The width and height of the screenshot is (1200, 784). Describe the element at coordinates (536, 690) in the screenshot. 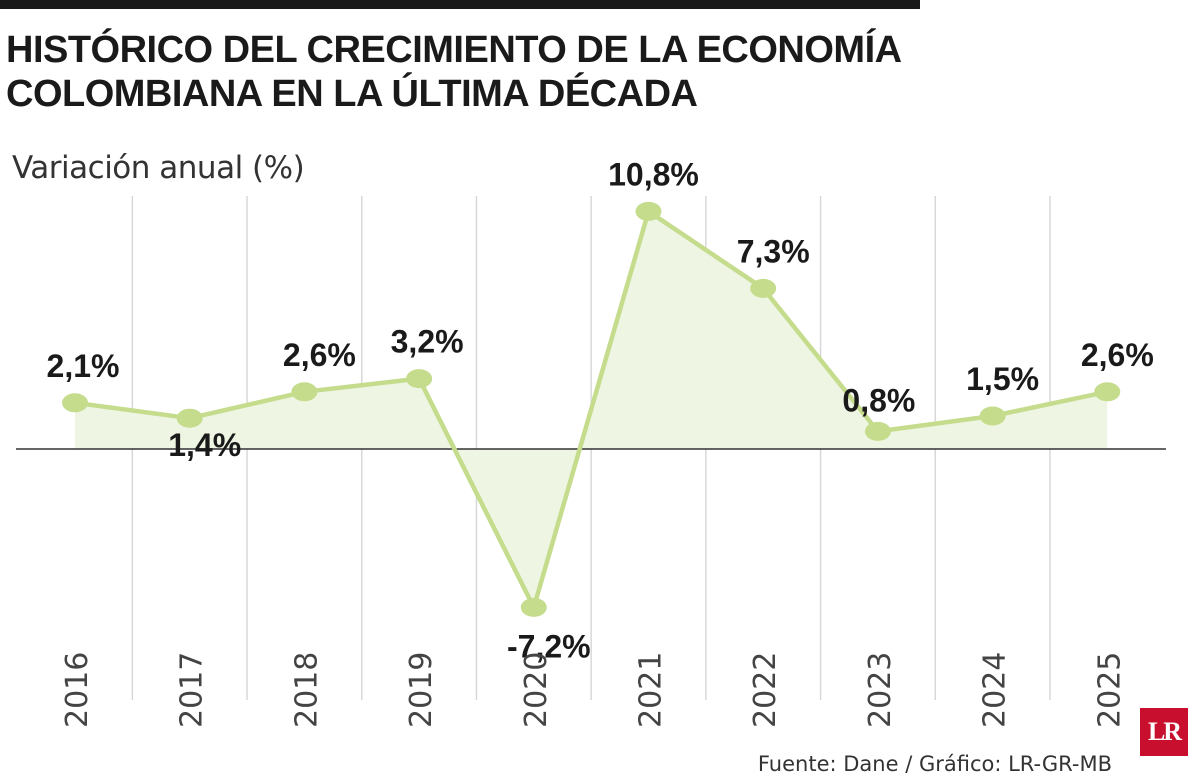

I see `x-tick-2020: 2020` at that location.